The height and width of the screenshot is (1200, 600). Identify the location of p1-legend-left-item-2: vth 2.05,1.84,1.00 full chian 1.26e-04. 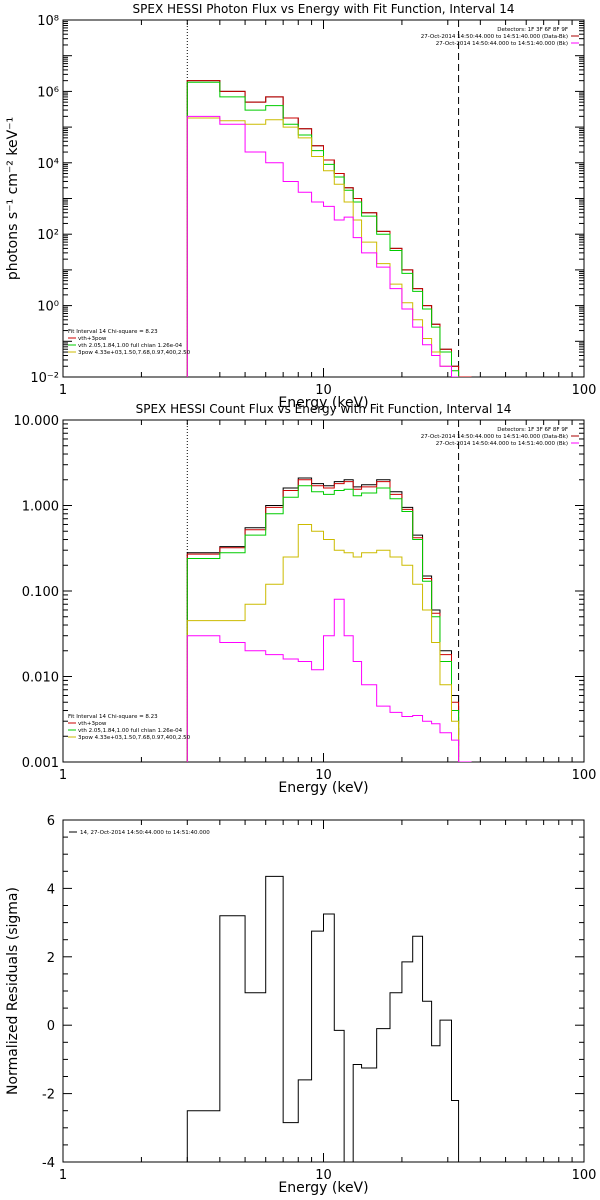
(130, 346).